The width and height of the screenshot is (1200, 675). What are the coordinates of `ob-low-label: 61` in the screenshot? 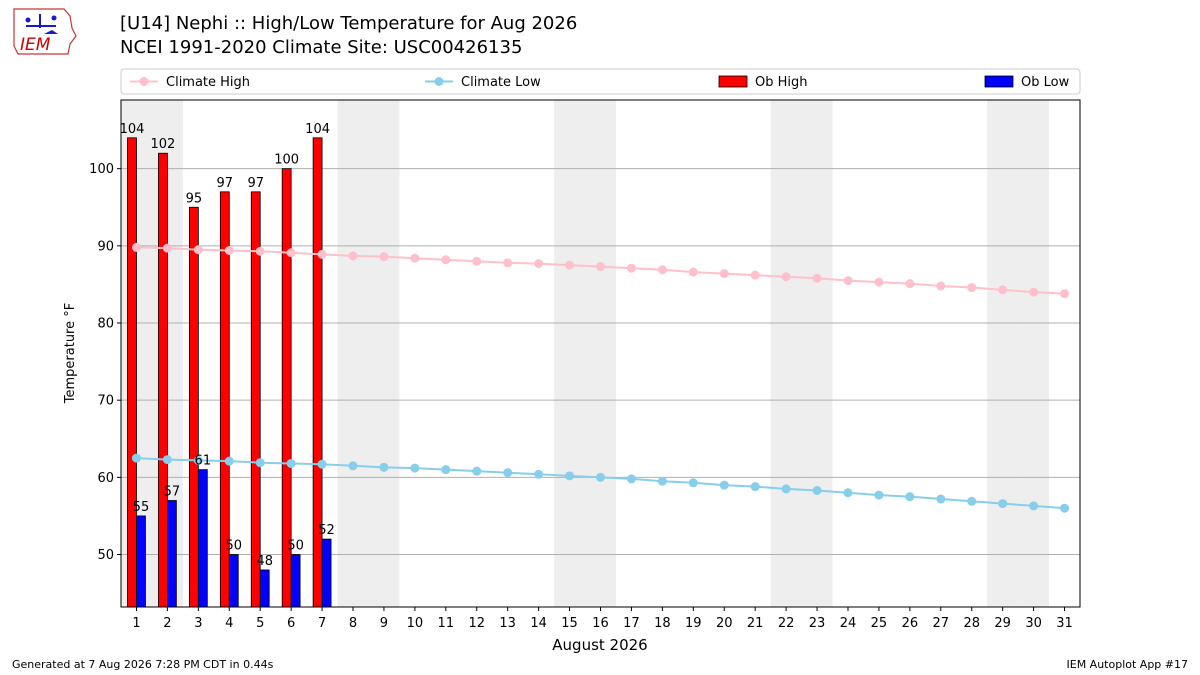 It's located at (203, 461).